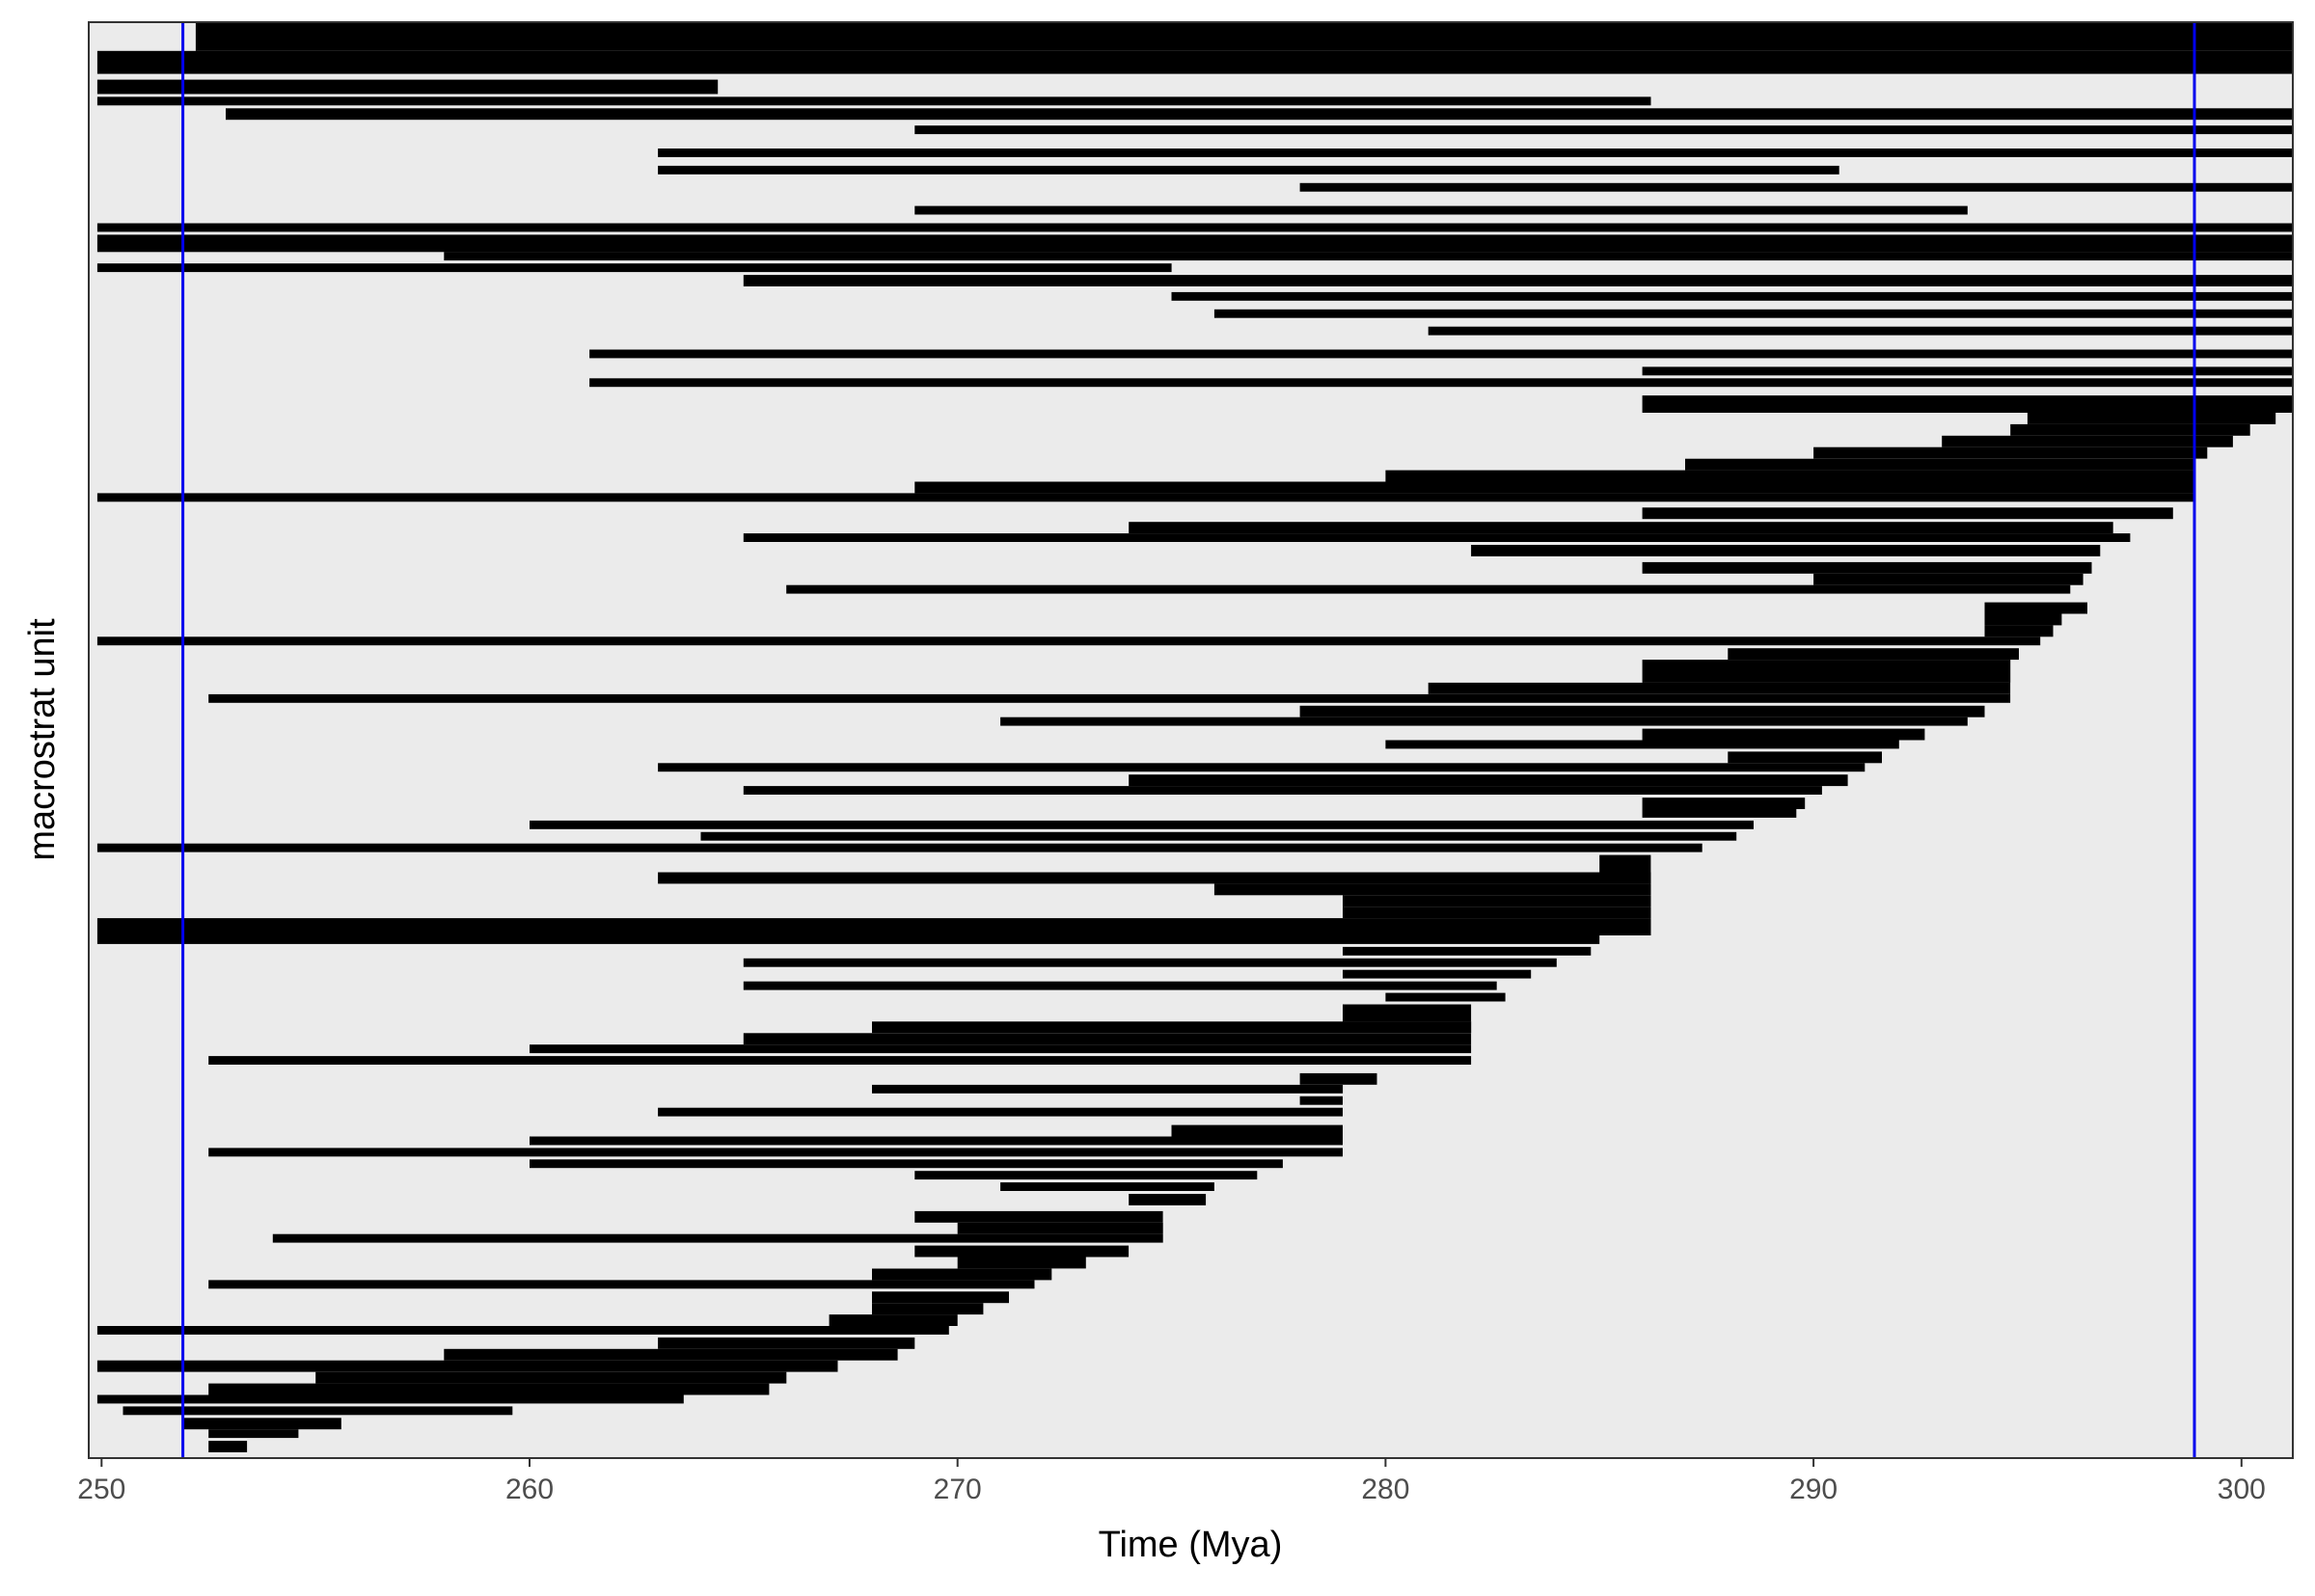 This screenshot has width=2315, height=1596. What do you see at coordinates (958, 1489) in the screenshot?
I see `x-tick-label: 270` at bounding box center [958, 1489].